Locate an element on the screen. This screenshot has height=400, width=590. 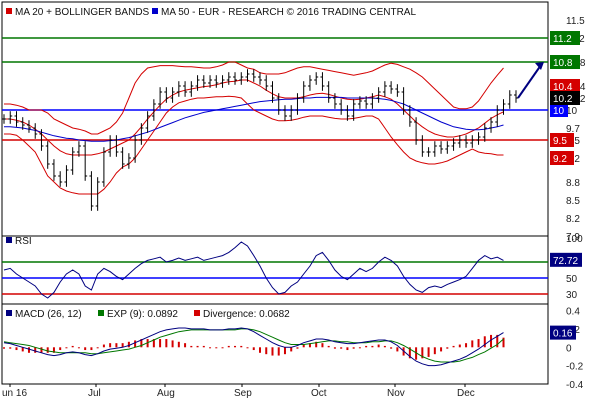
legend-label: Divergence: 0.0682 is located at coordinates (246, 314).